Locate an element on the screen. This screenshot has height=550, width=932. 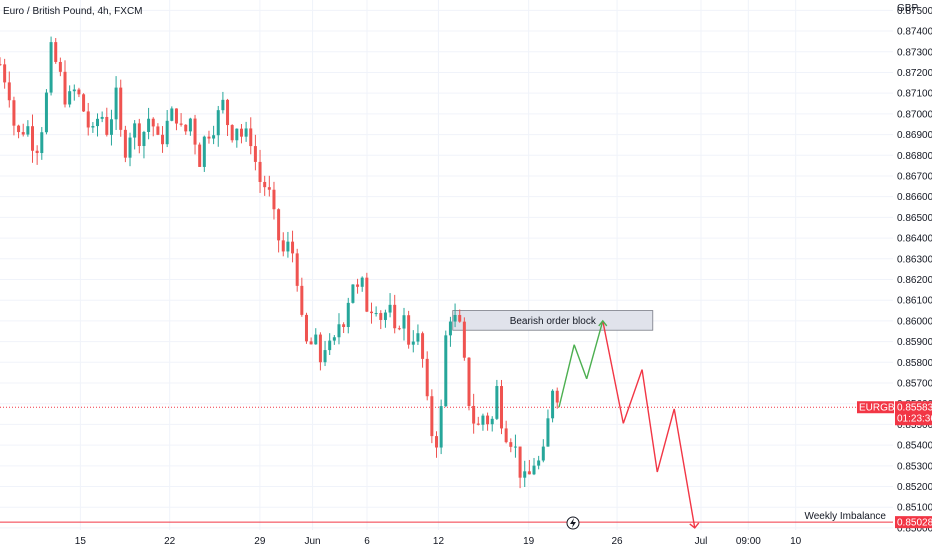
price-badge is located at coordinates (913, 413).